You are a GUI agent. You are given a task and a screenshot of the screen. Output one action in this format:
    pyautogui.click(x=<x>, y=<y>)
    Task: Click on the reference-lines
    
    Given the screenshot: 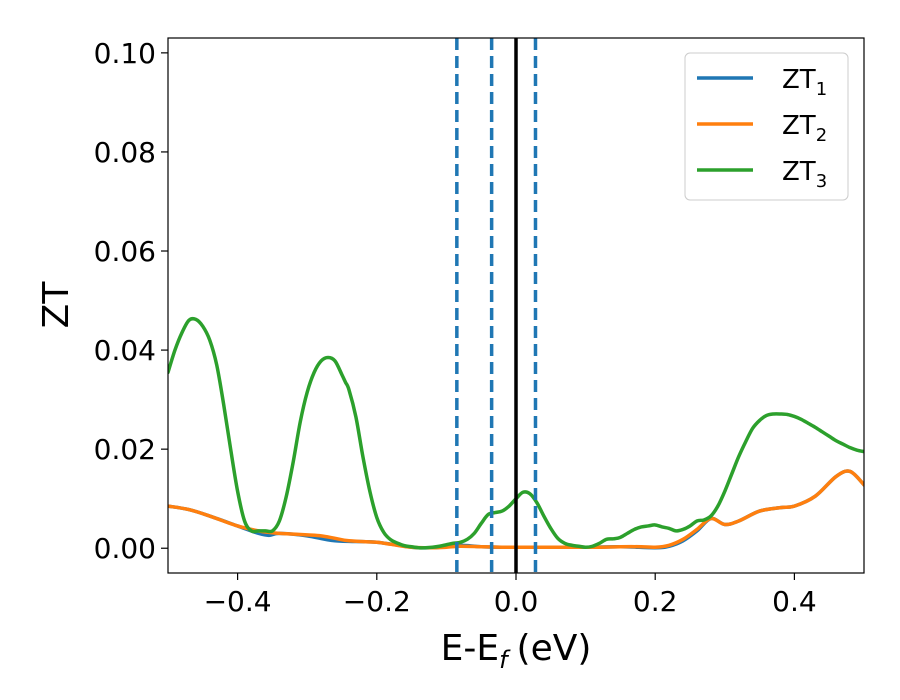 What is the action you would take?
    pyautogui.click(x=496, y=305)
    